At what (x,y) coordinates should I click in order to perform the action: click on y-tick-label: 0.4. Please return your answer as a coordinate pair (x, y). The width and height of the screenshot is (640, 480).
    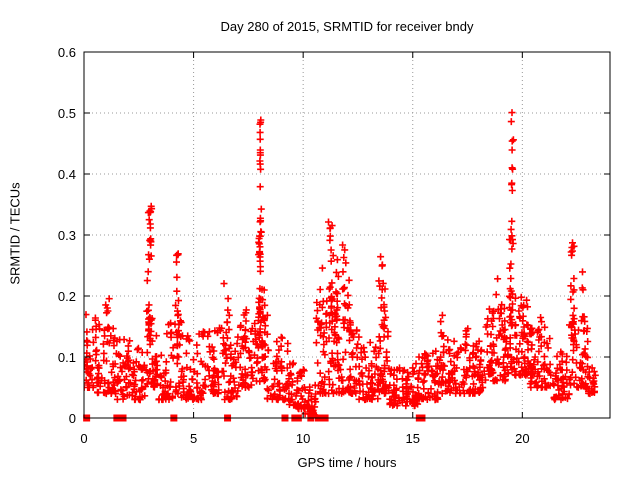
    Looking at the image, I should click on (66, 174).